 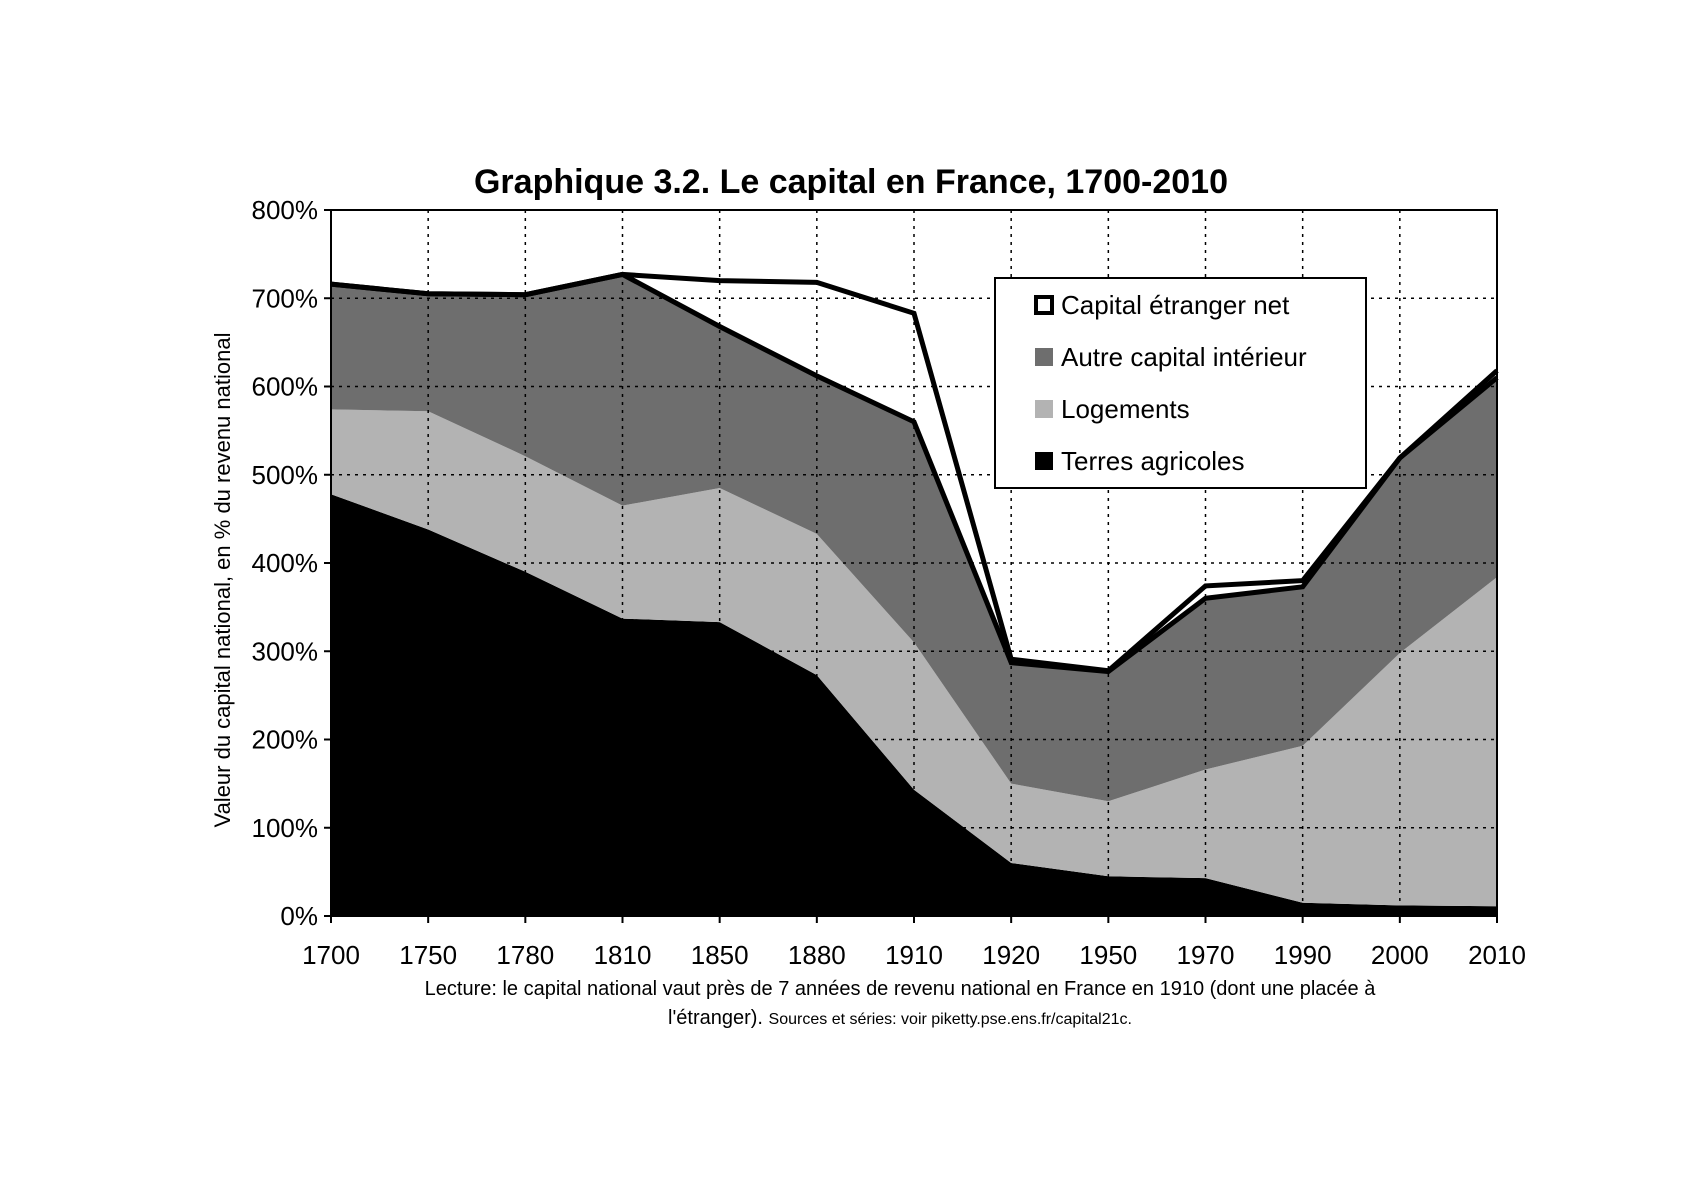 What do you see at coordinates (285, 210) in the screenshot?
I see `y-tick-label: 800%` at bounding box center [285, 210].